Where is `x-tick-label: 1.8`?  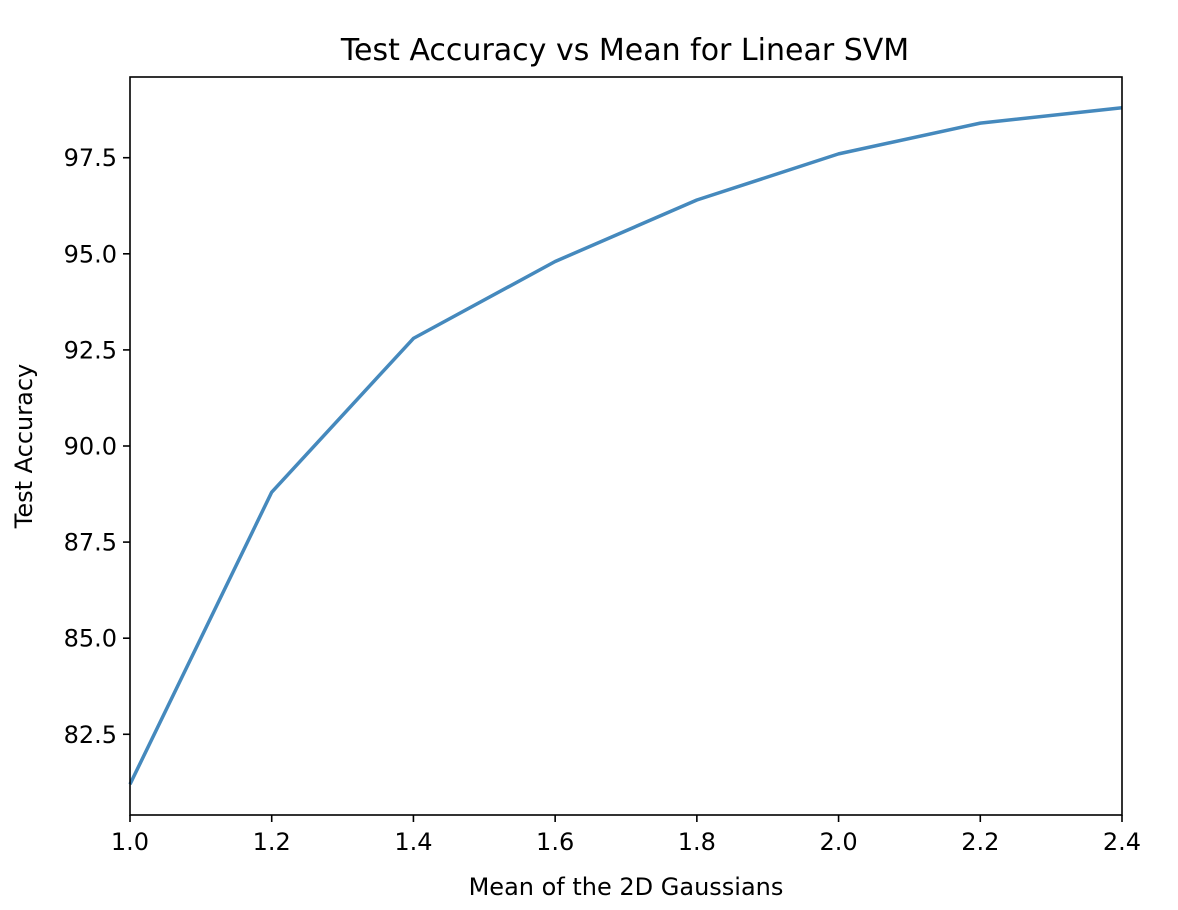 x-tick-label: 1.8 is located at coordinates (697, 842).